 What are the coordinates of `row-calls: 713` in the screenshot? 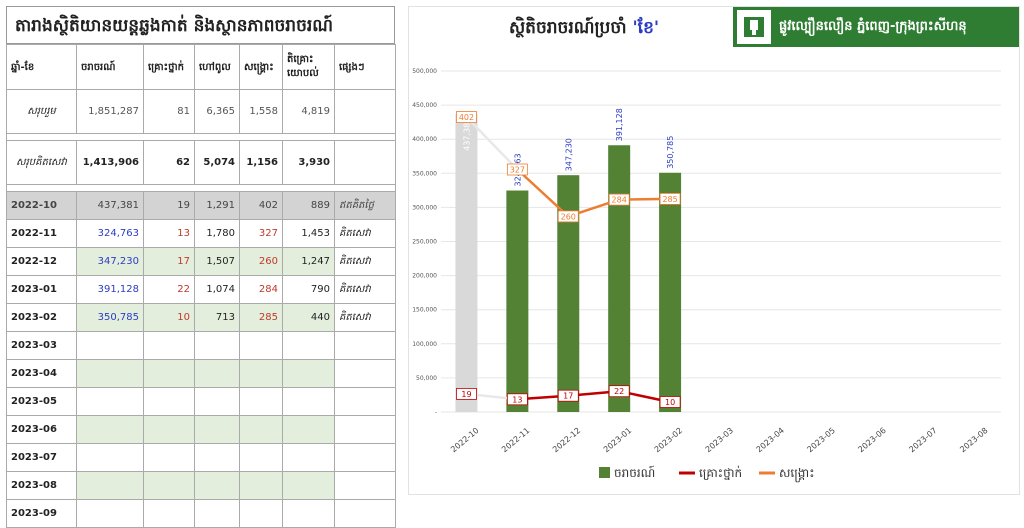 It's located at (217, 317).